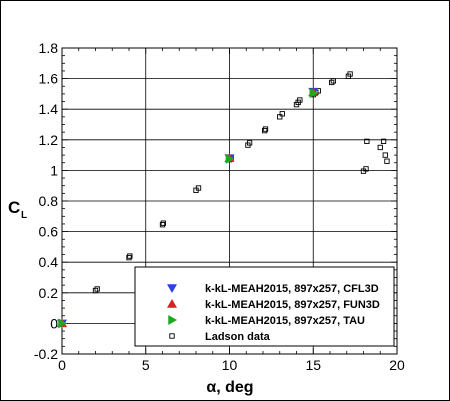 This screenshot has height=401, width=450. Describe the element at coordinates (49, 48) in the screenshot. I see `y-tick-label: 1.8` at that location.